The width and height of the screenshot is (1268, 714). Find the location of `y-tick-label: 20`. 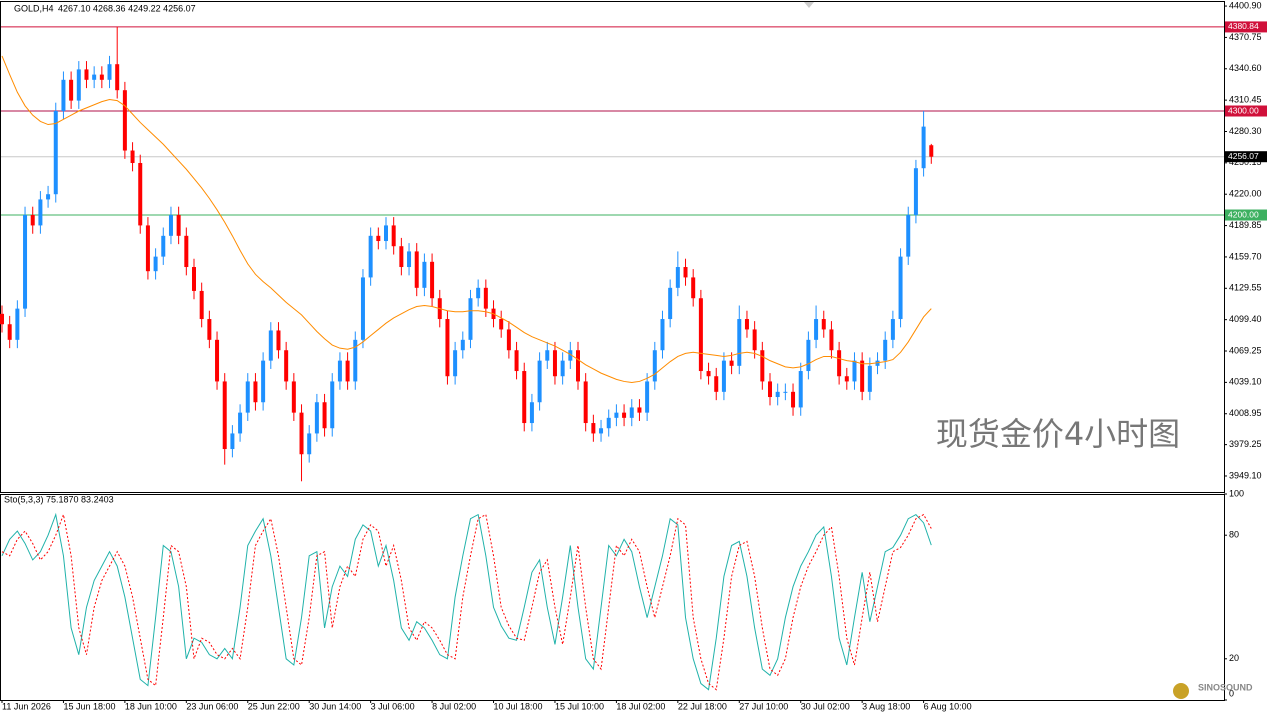

y-tick-label: 20 is located at coordinates (1234, 658).